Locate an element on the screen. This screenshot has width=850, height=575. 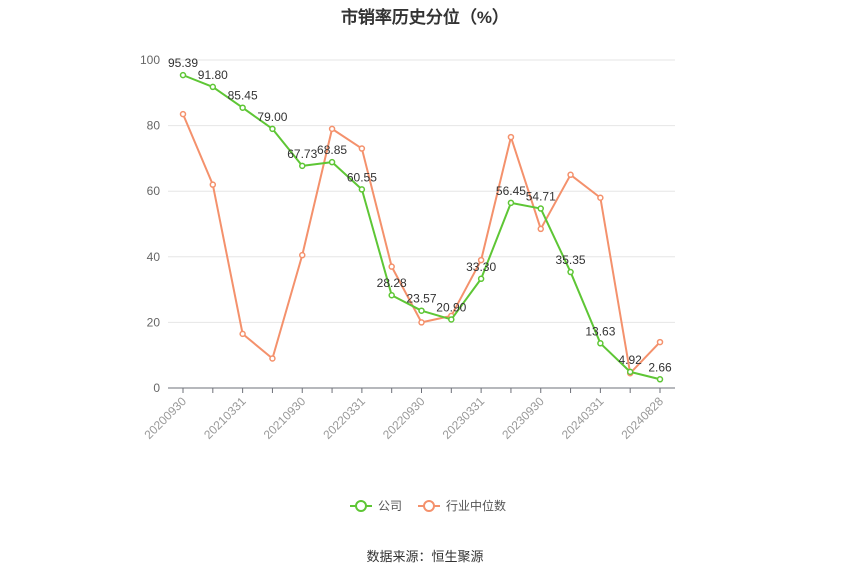
data-label: 23.57 is located at coordinates (421, 299).